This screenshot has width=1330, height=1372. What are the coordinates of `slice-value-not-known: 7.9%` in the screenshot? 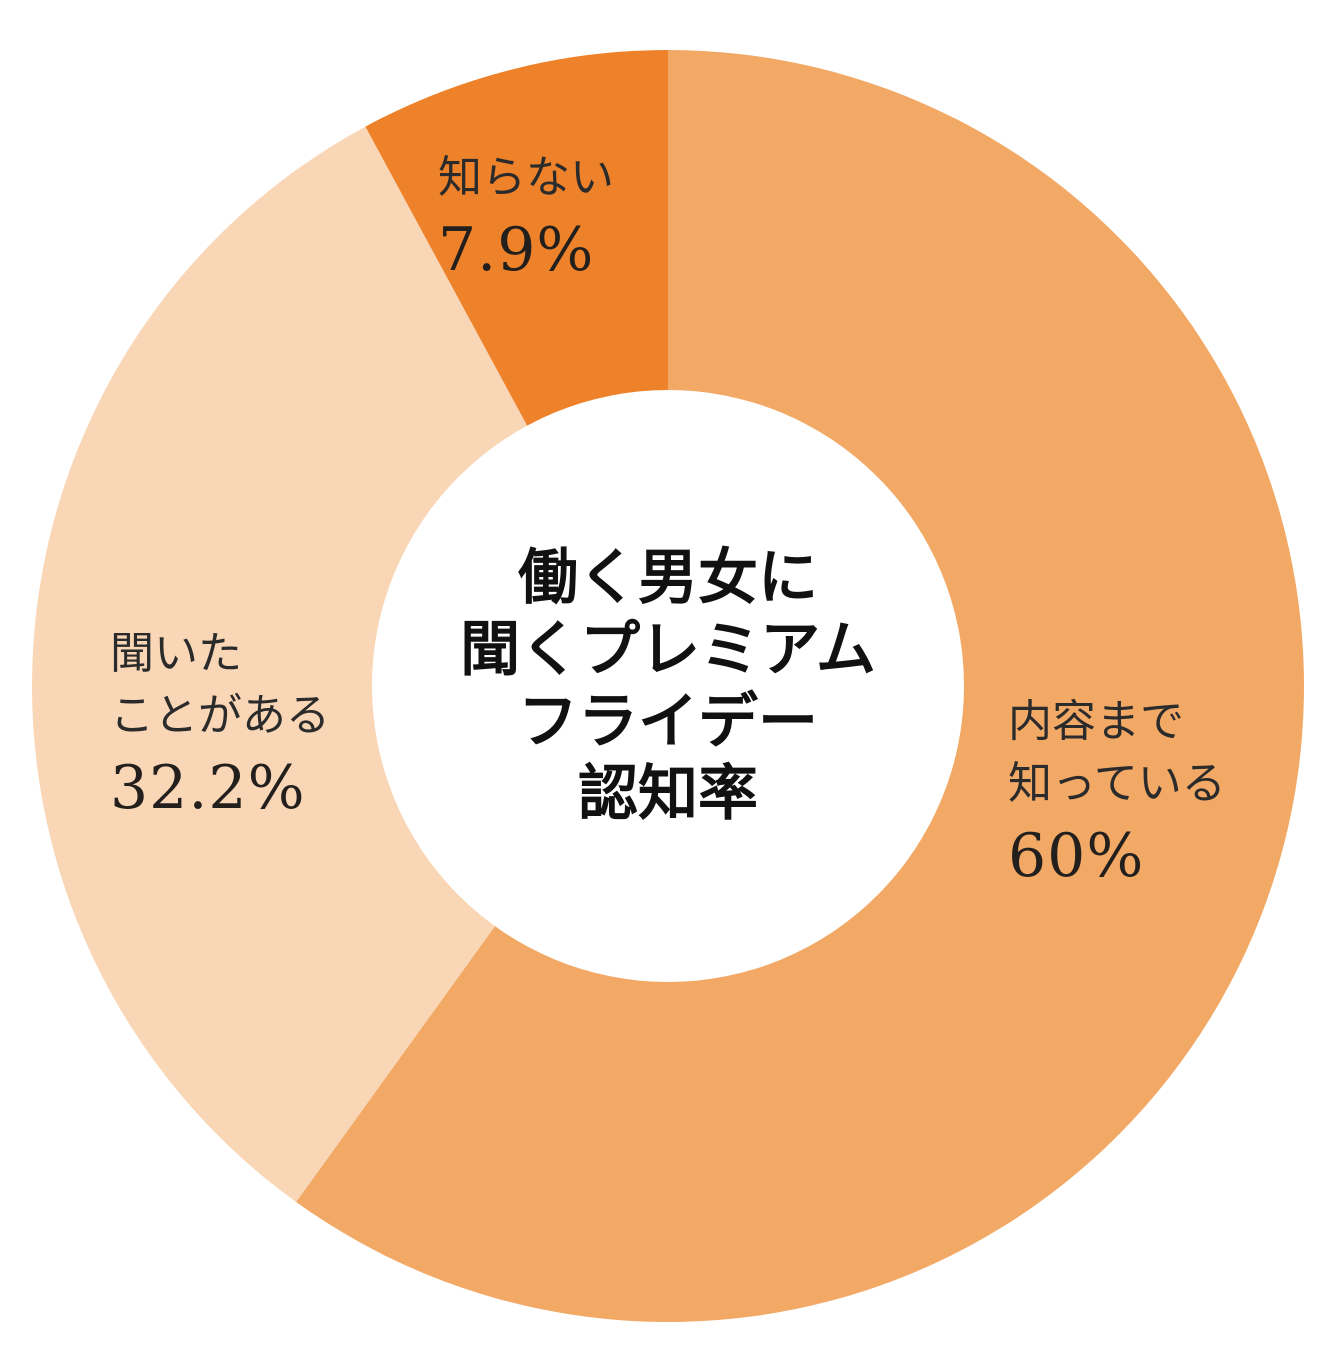 It's located at (516, 250).